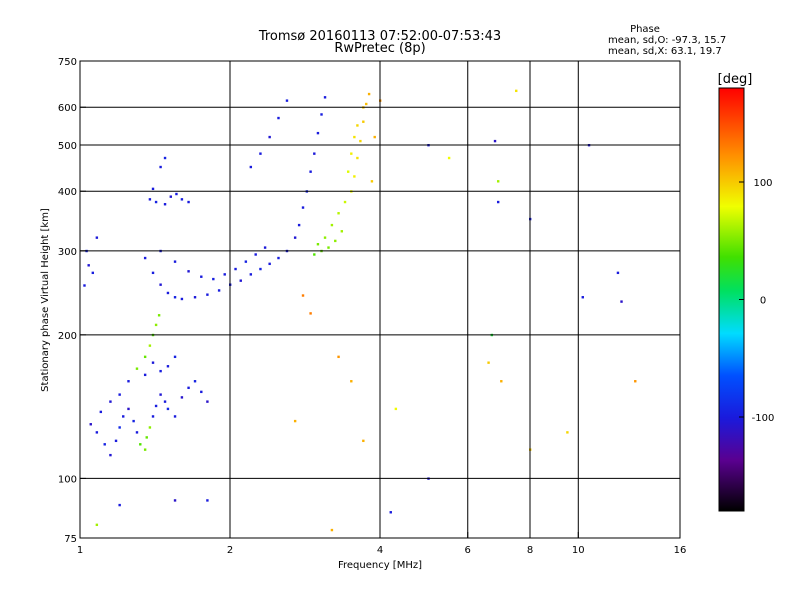  What do you see at coordinates (735, 79) in the screenshot?
I see `colorbar-label: [deg]` at bounding box center [735, 79].